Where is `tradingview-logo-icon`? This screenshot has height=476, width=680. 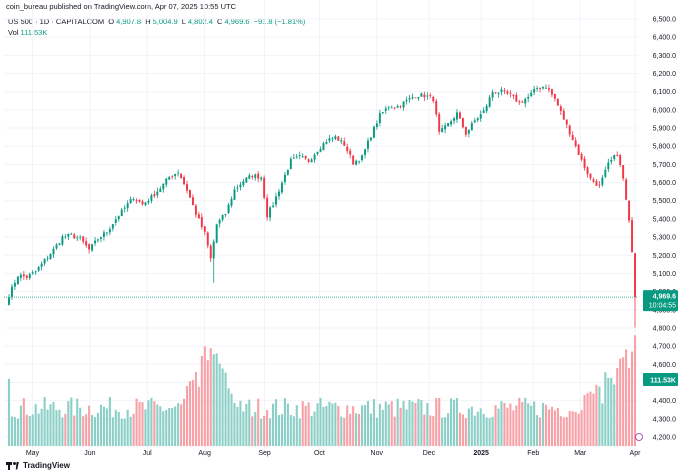
tradingview-logo-icon is located at coordinates (13, 465).